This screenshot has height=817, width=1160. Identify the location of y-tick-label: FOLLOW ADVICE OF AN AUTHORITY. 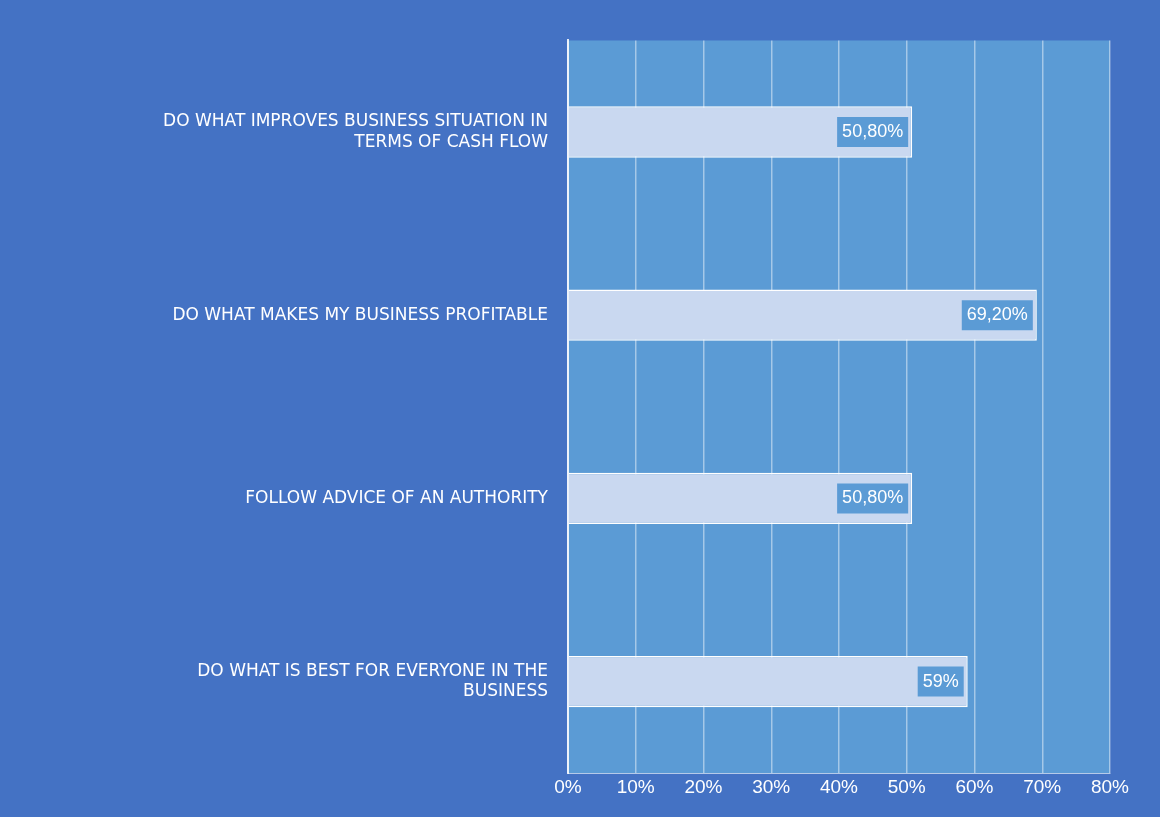
(397, 496).